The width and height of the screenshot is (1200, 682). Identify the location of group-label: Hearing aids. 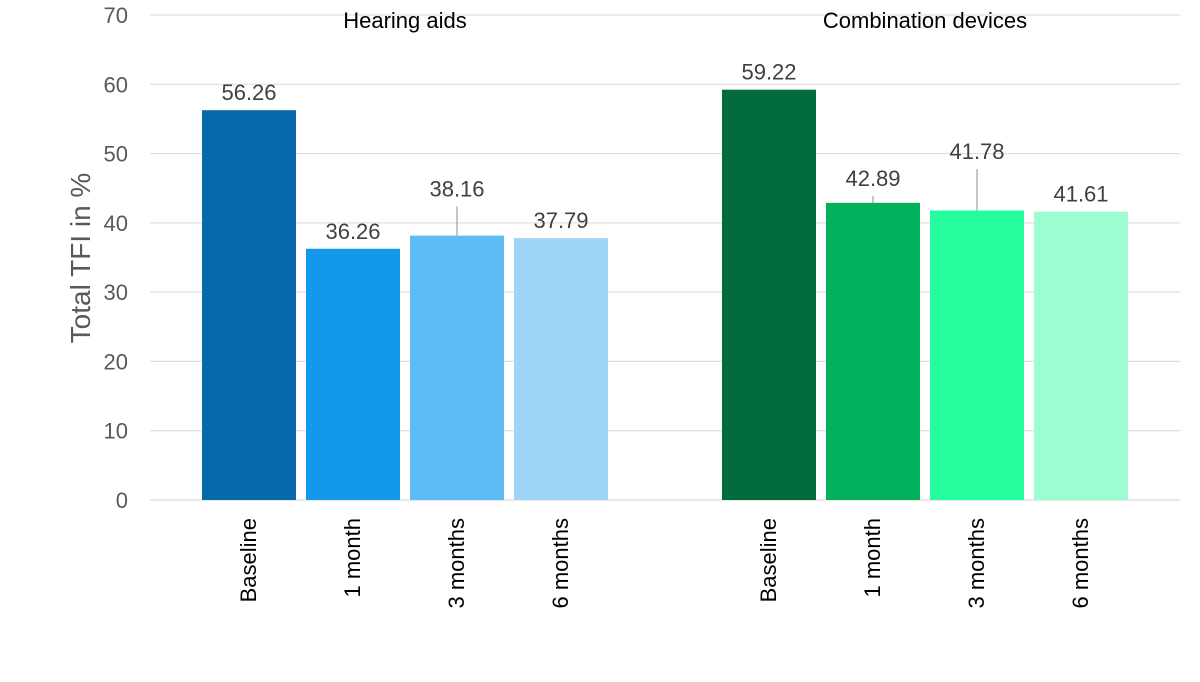
(405, 20).